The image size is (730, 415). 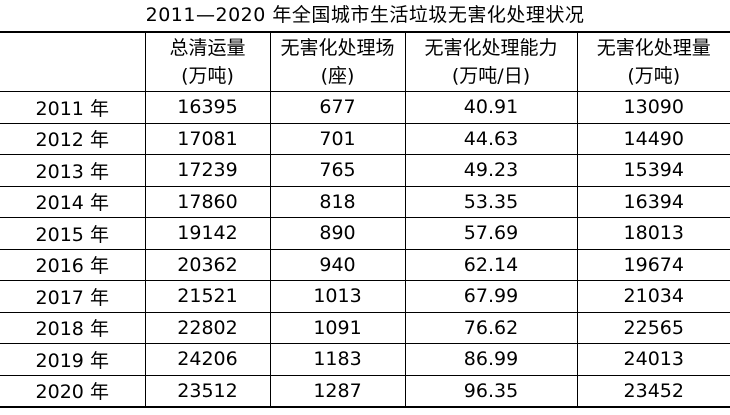 What do you see at coordinates (653, 391) in the screenshot?
I see `value-cell: 23452` at bounding box center [653, 391].